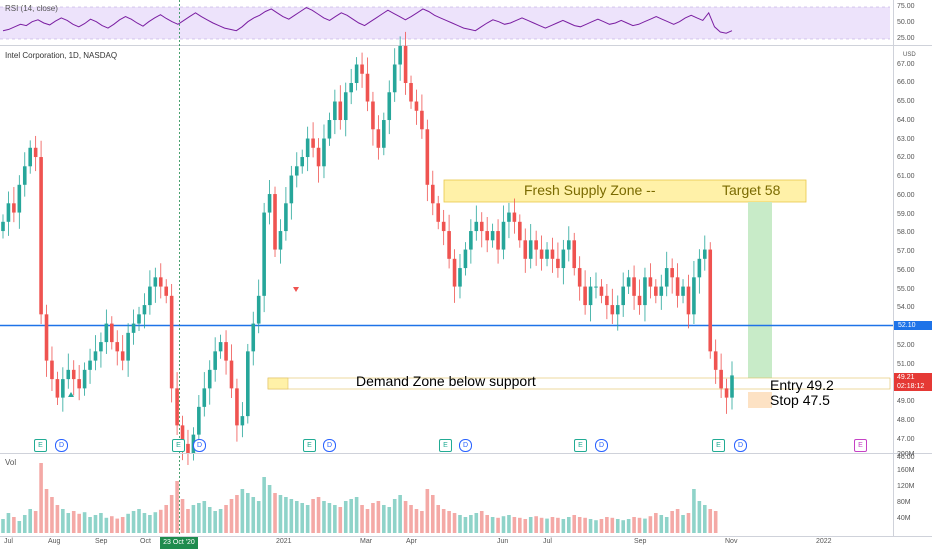  I want to click on rsi-level-label: 25.00, so click(906, 38).